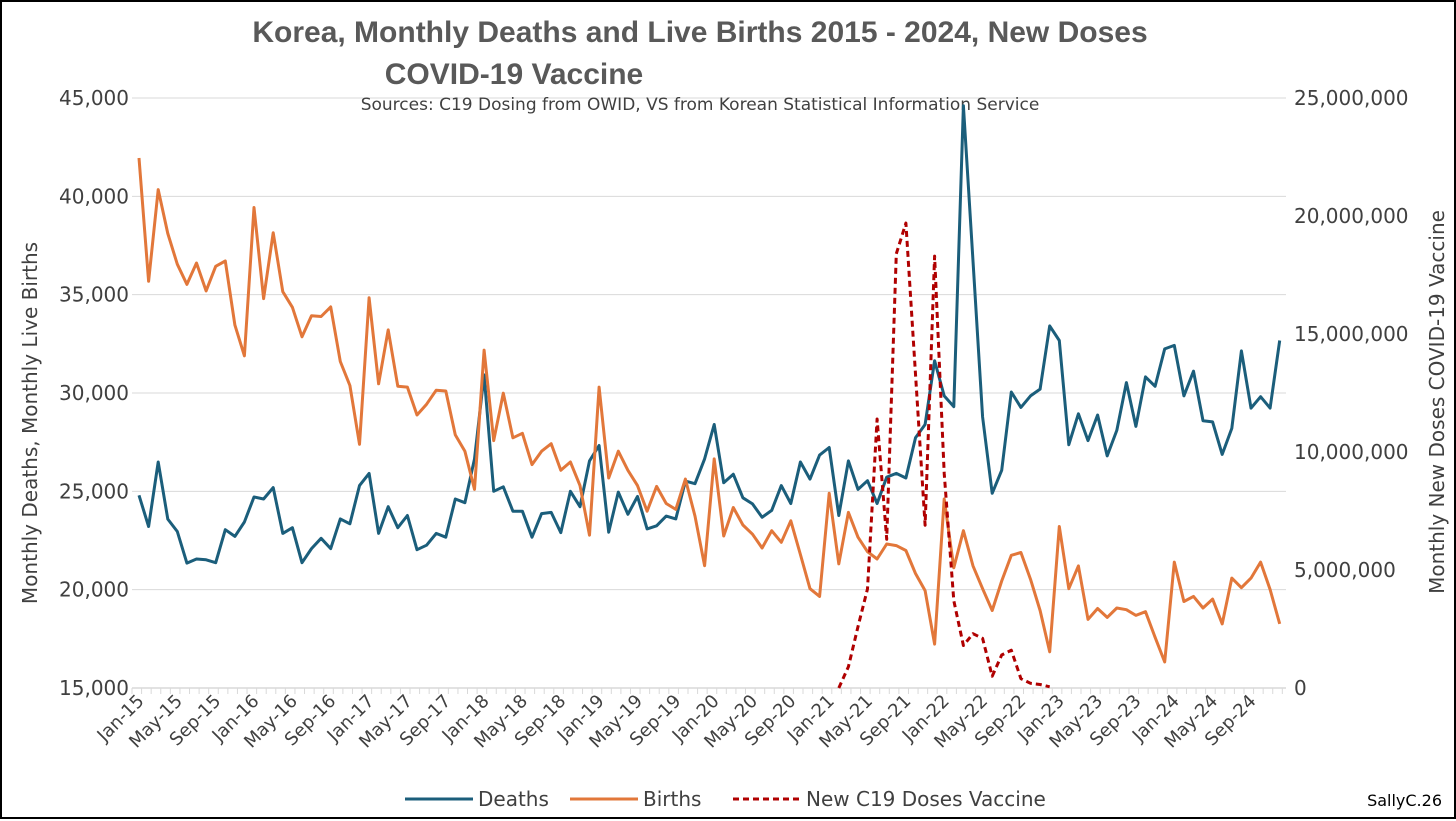 The image size is (1456, 821). I want to click on right-axis-label: Monthly New Doses COVID-19 Vaccine, so click(1437, 402).